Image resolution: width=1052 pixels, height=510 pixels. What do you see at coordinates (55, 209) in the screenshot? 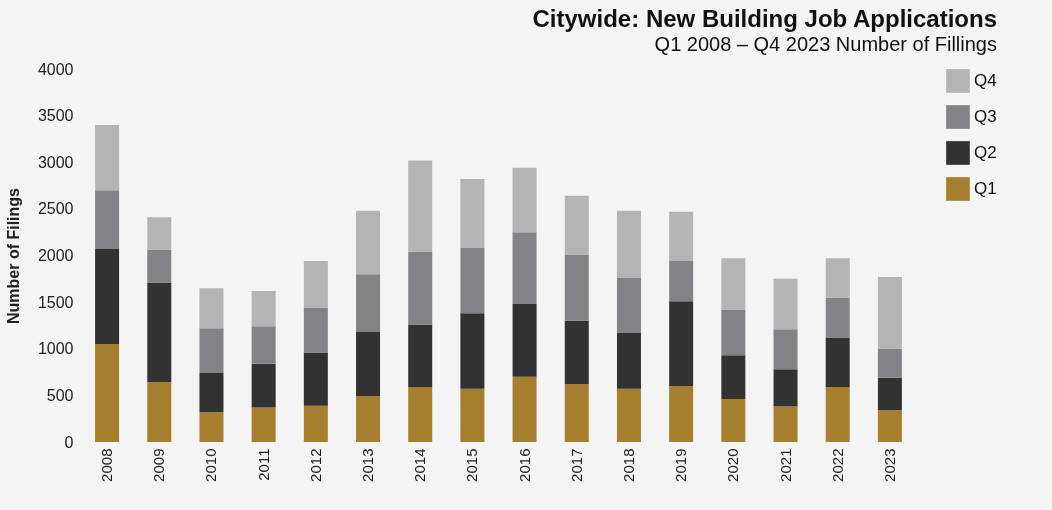
I see `y-tick-label: 2500` at bounding box center [55, 209].